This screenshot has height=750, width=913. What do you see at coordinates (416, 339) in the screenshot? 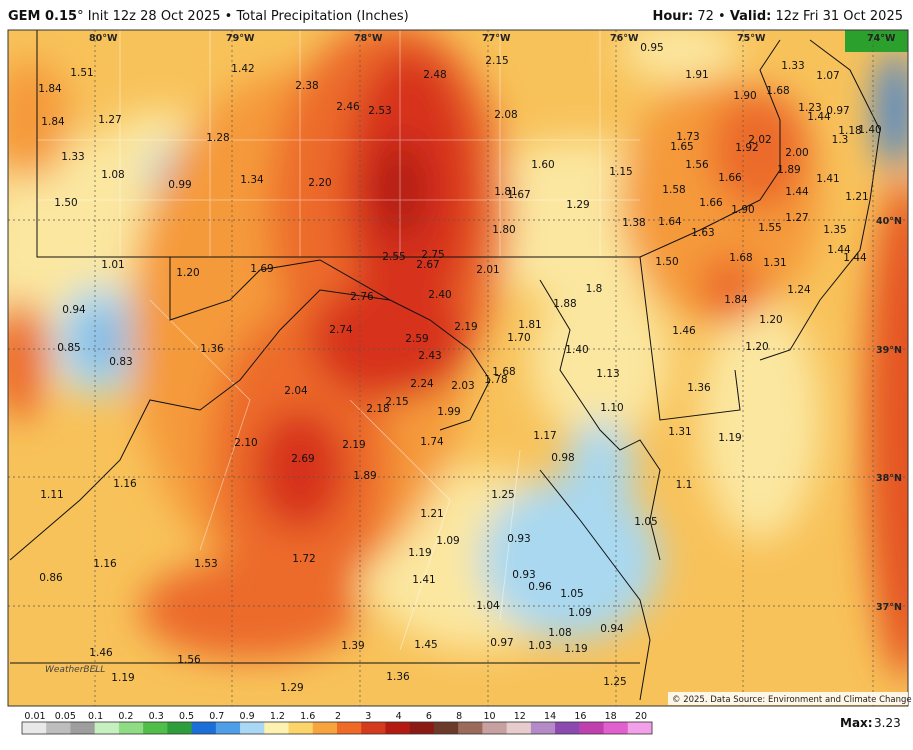
I see `value-label: 2.59` at bounding box center [416, 339].